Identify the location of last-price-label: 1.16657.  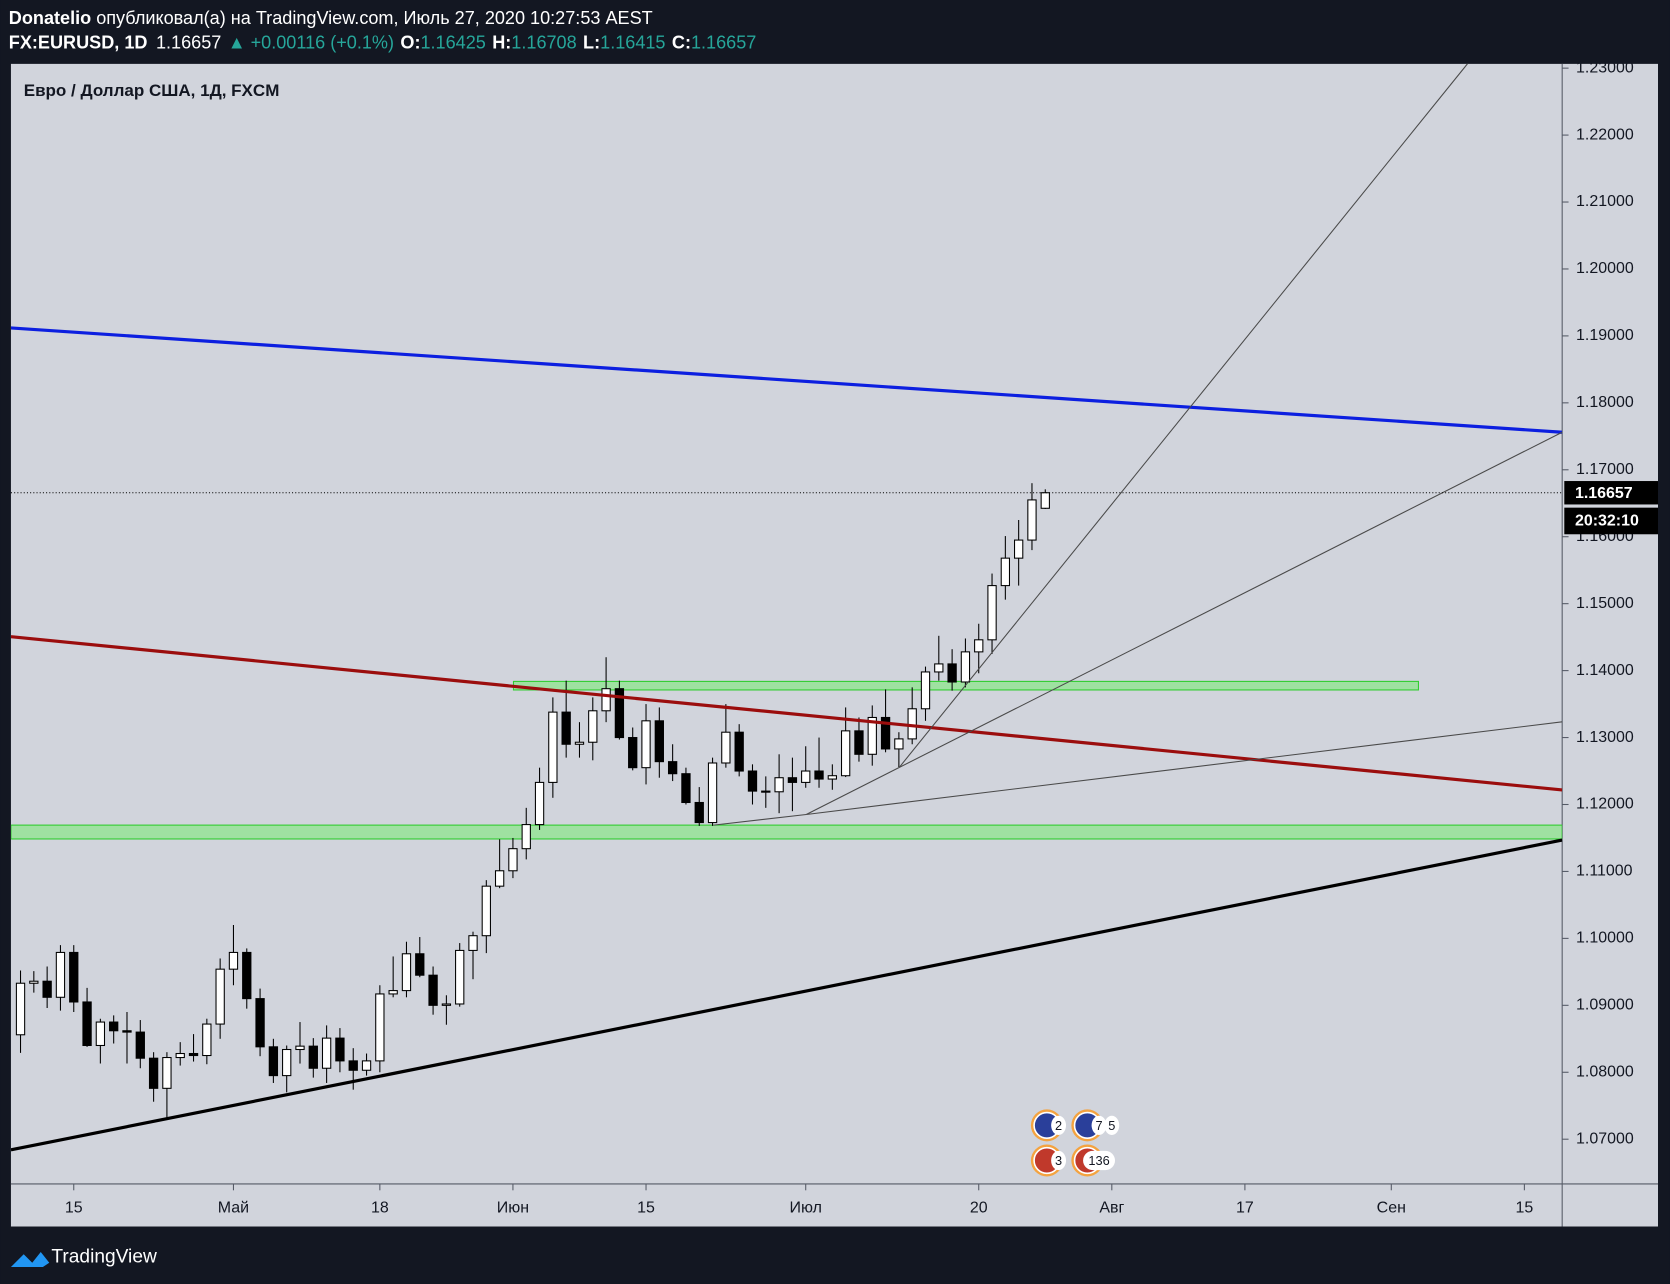
(1604, 493).